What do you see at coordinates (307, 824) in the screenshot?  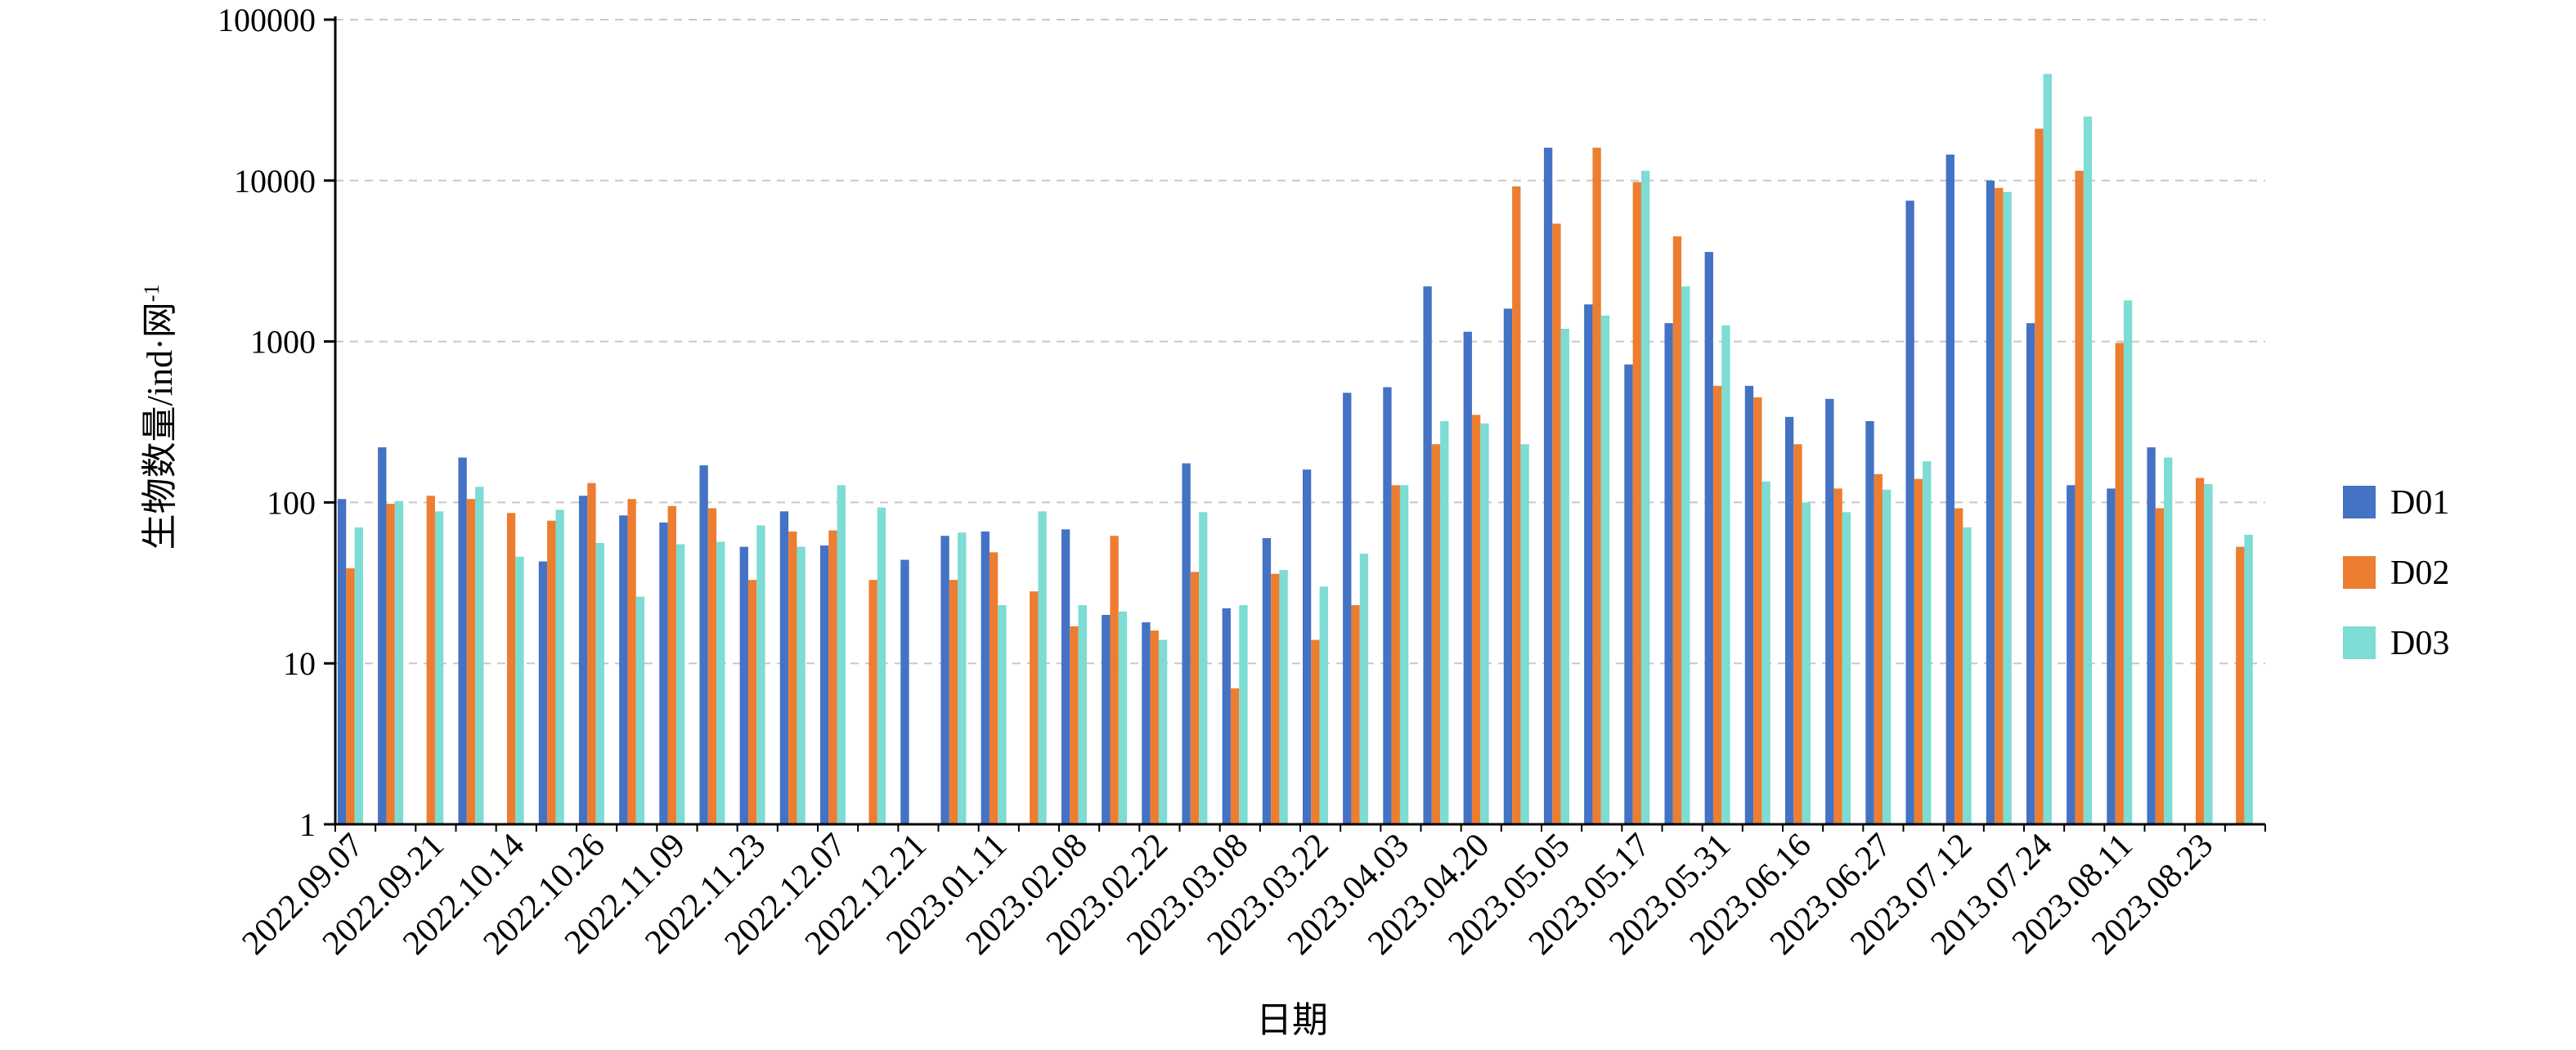 I see `y-tick-label: 1` at bounding box center [307, 824].